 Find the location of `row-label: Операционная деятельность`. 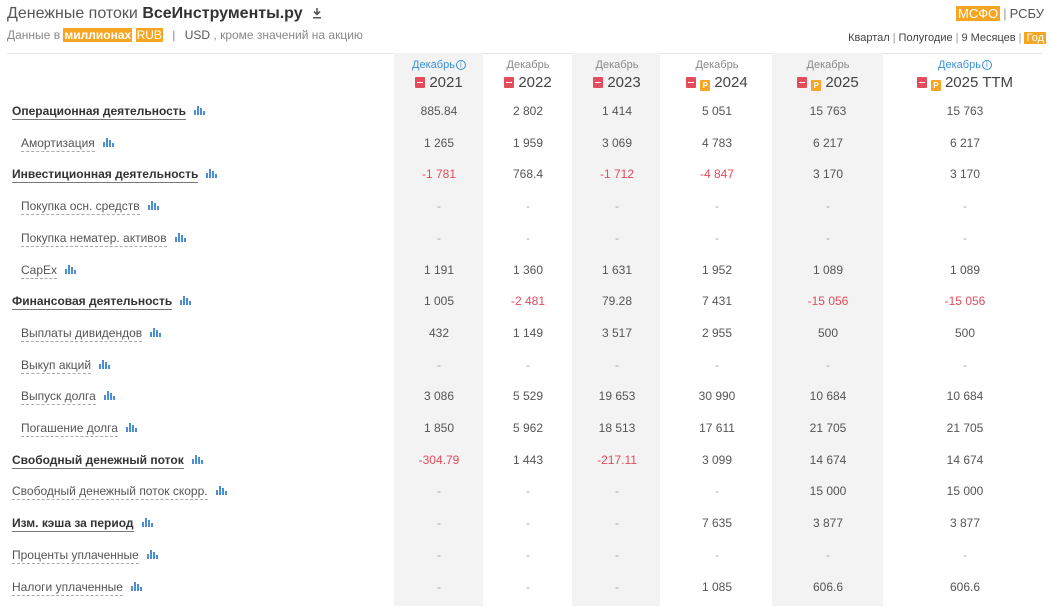

row-label: Операционная деятельность is located at coordinates (109, 111).